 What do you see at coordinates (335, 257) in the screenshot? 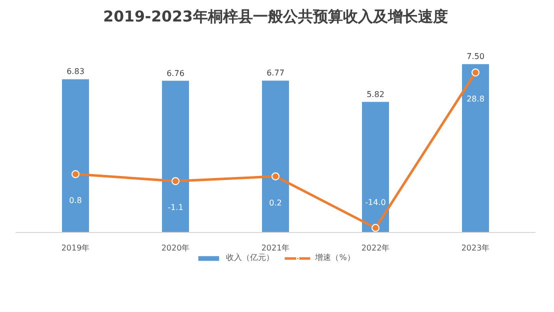
I see `legend-label: 增速（%）` at bounding box center [335, 257].